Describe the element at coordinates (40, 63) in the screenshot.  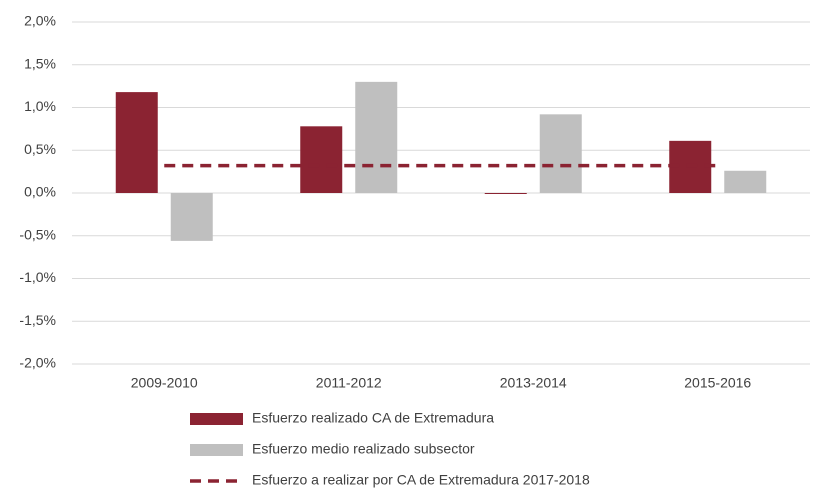
I see `y-tick-label: 1,5%` at that location.